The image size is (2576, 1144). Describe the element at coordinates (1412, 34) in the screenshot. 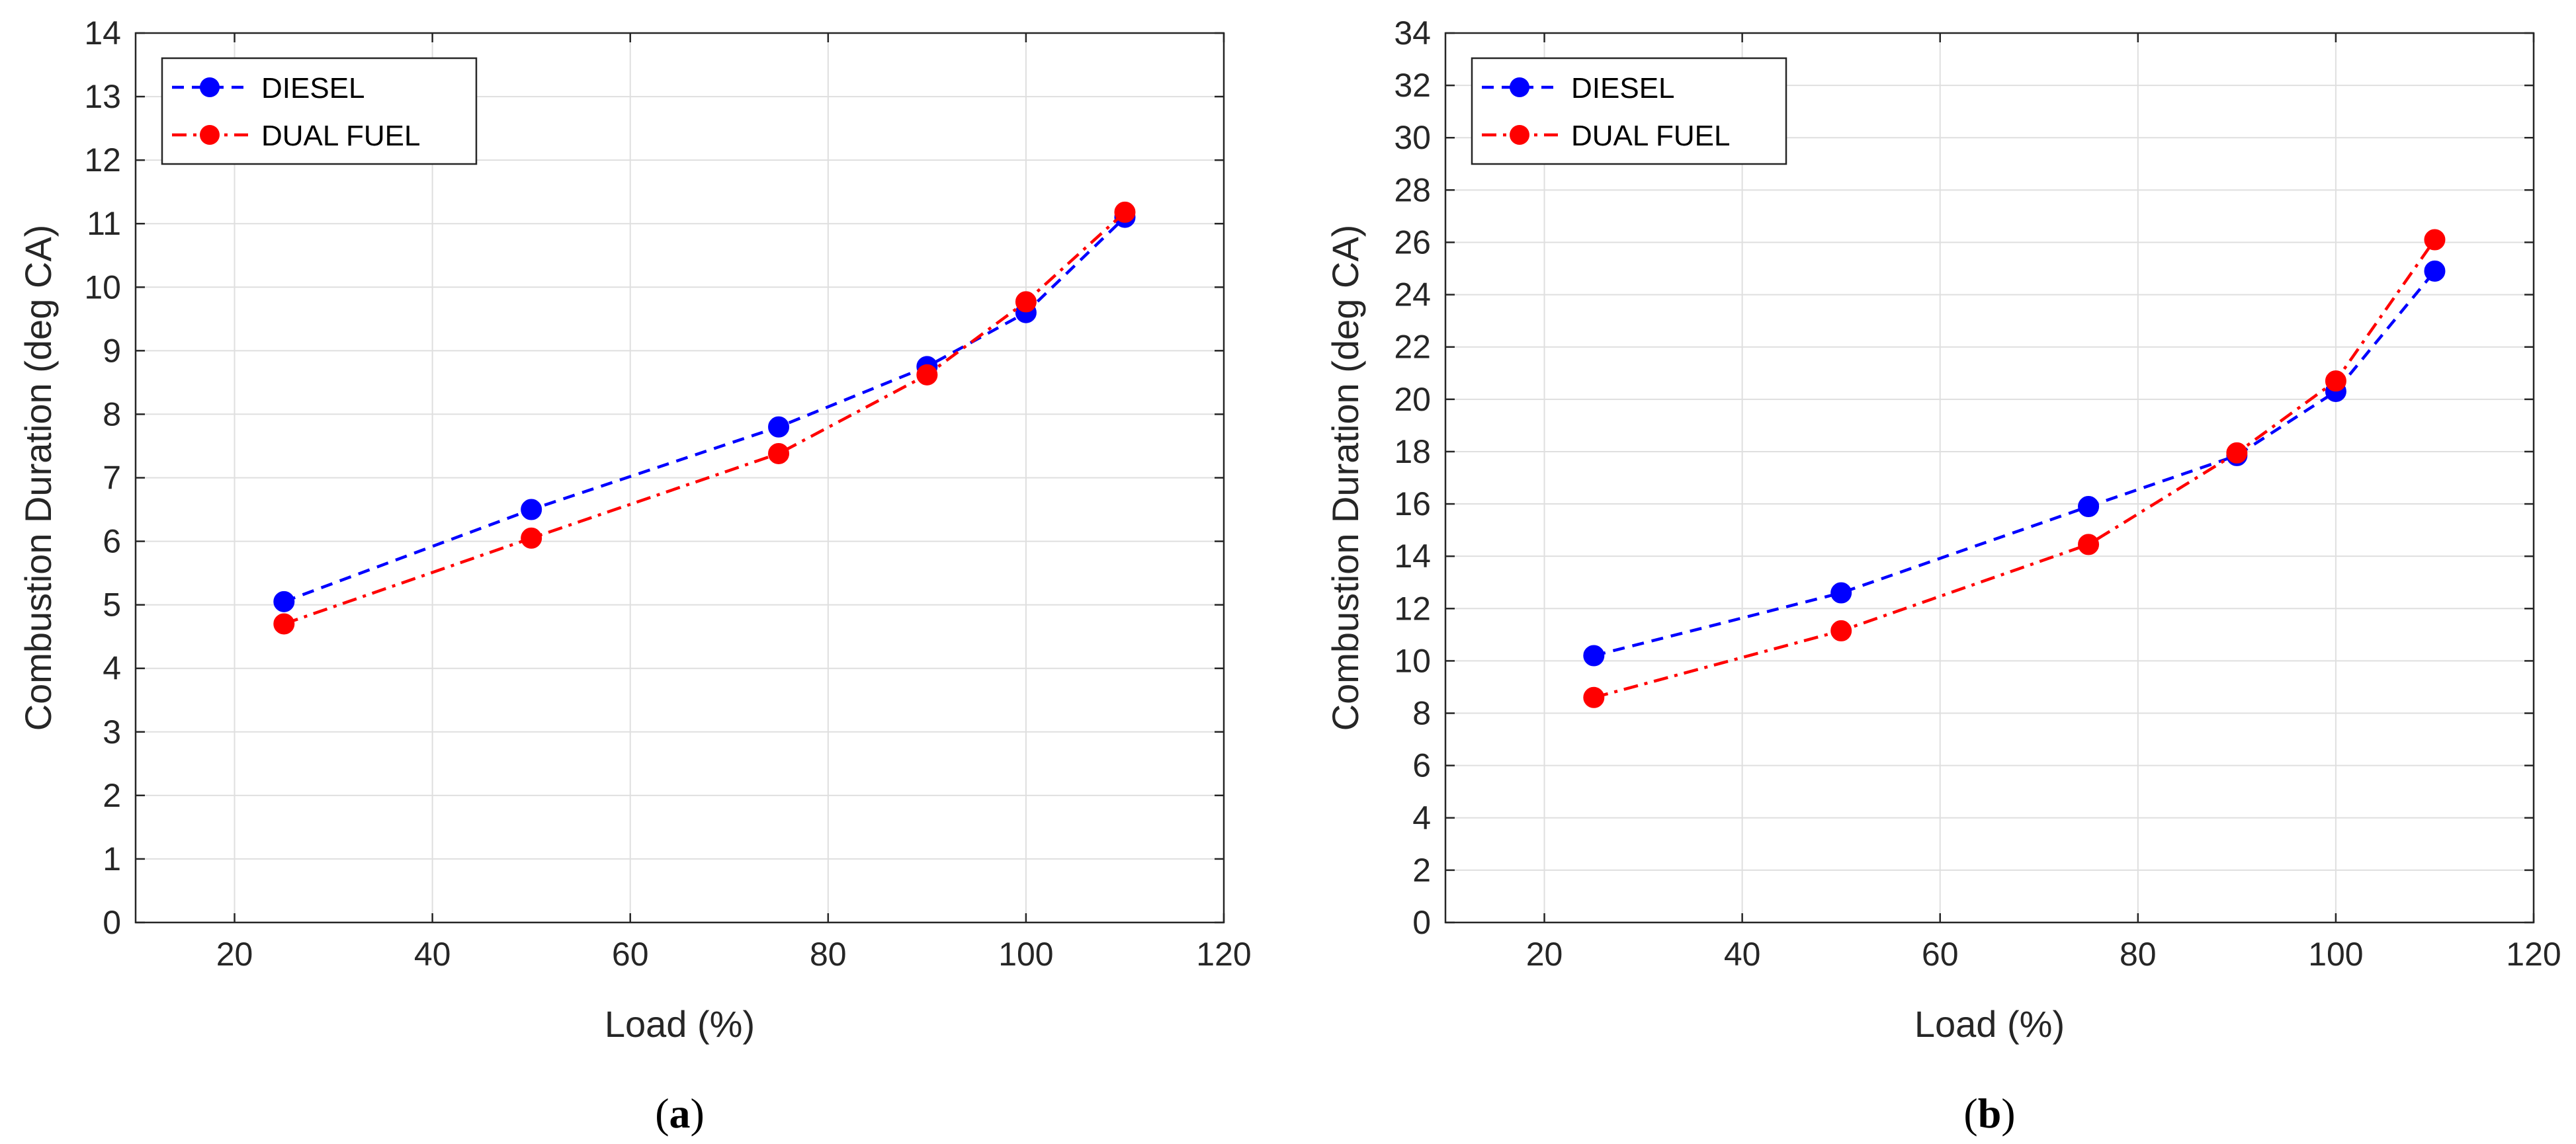

I see `y-tick-label: 34` at that location.